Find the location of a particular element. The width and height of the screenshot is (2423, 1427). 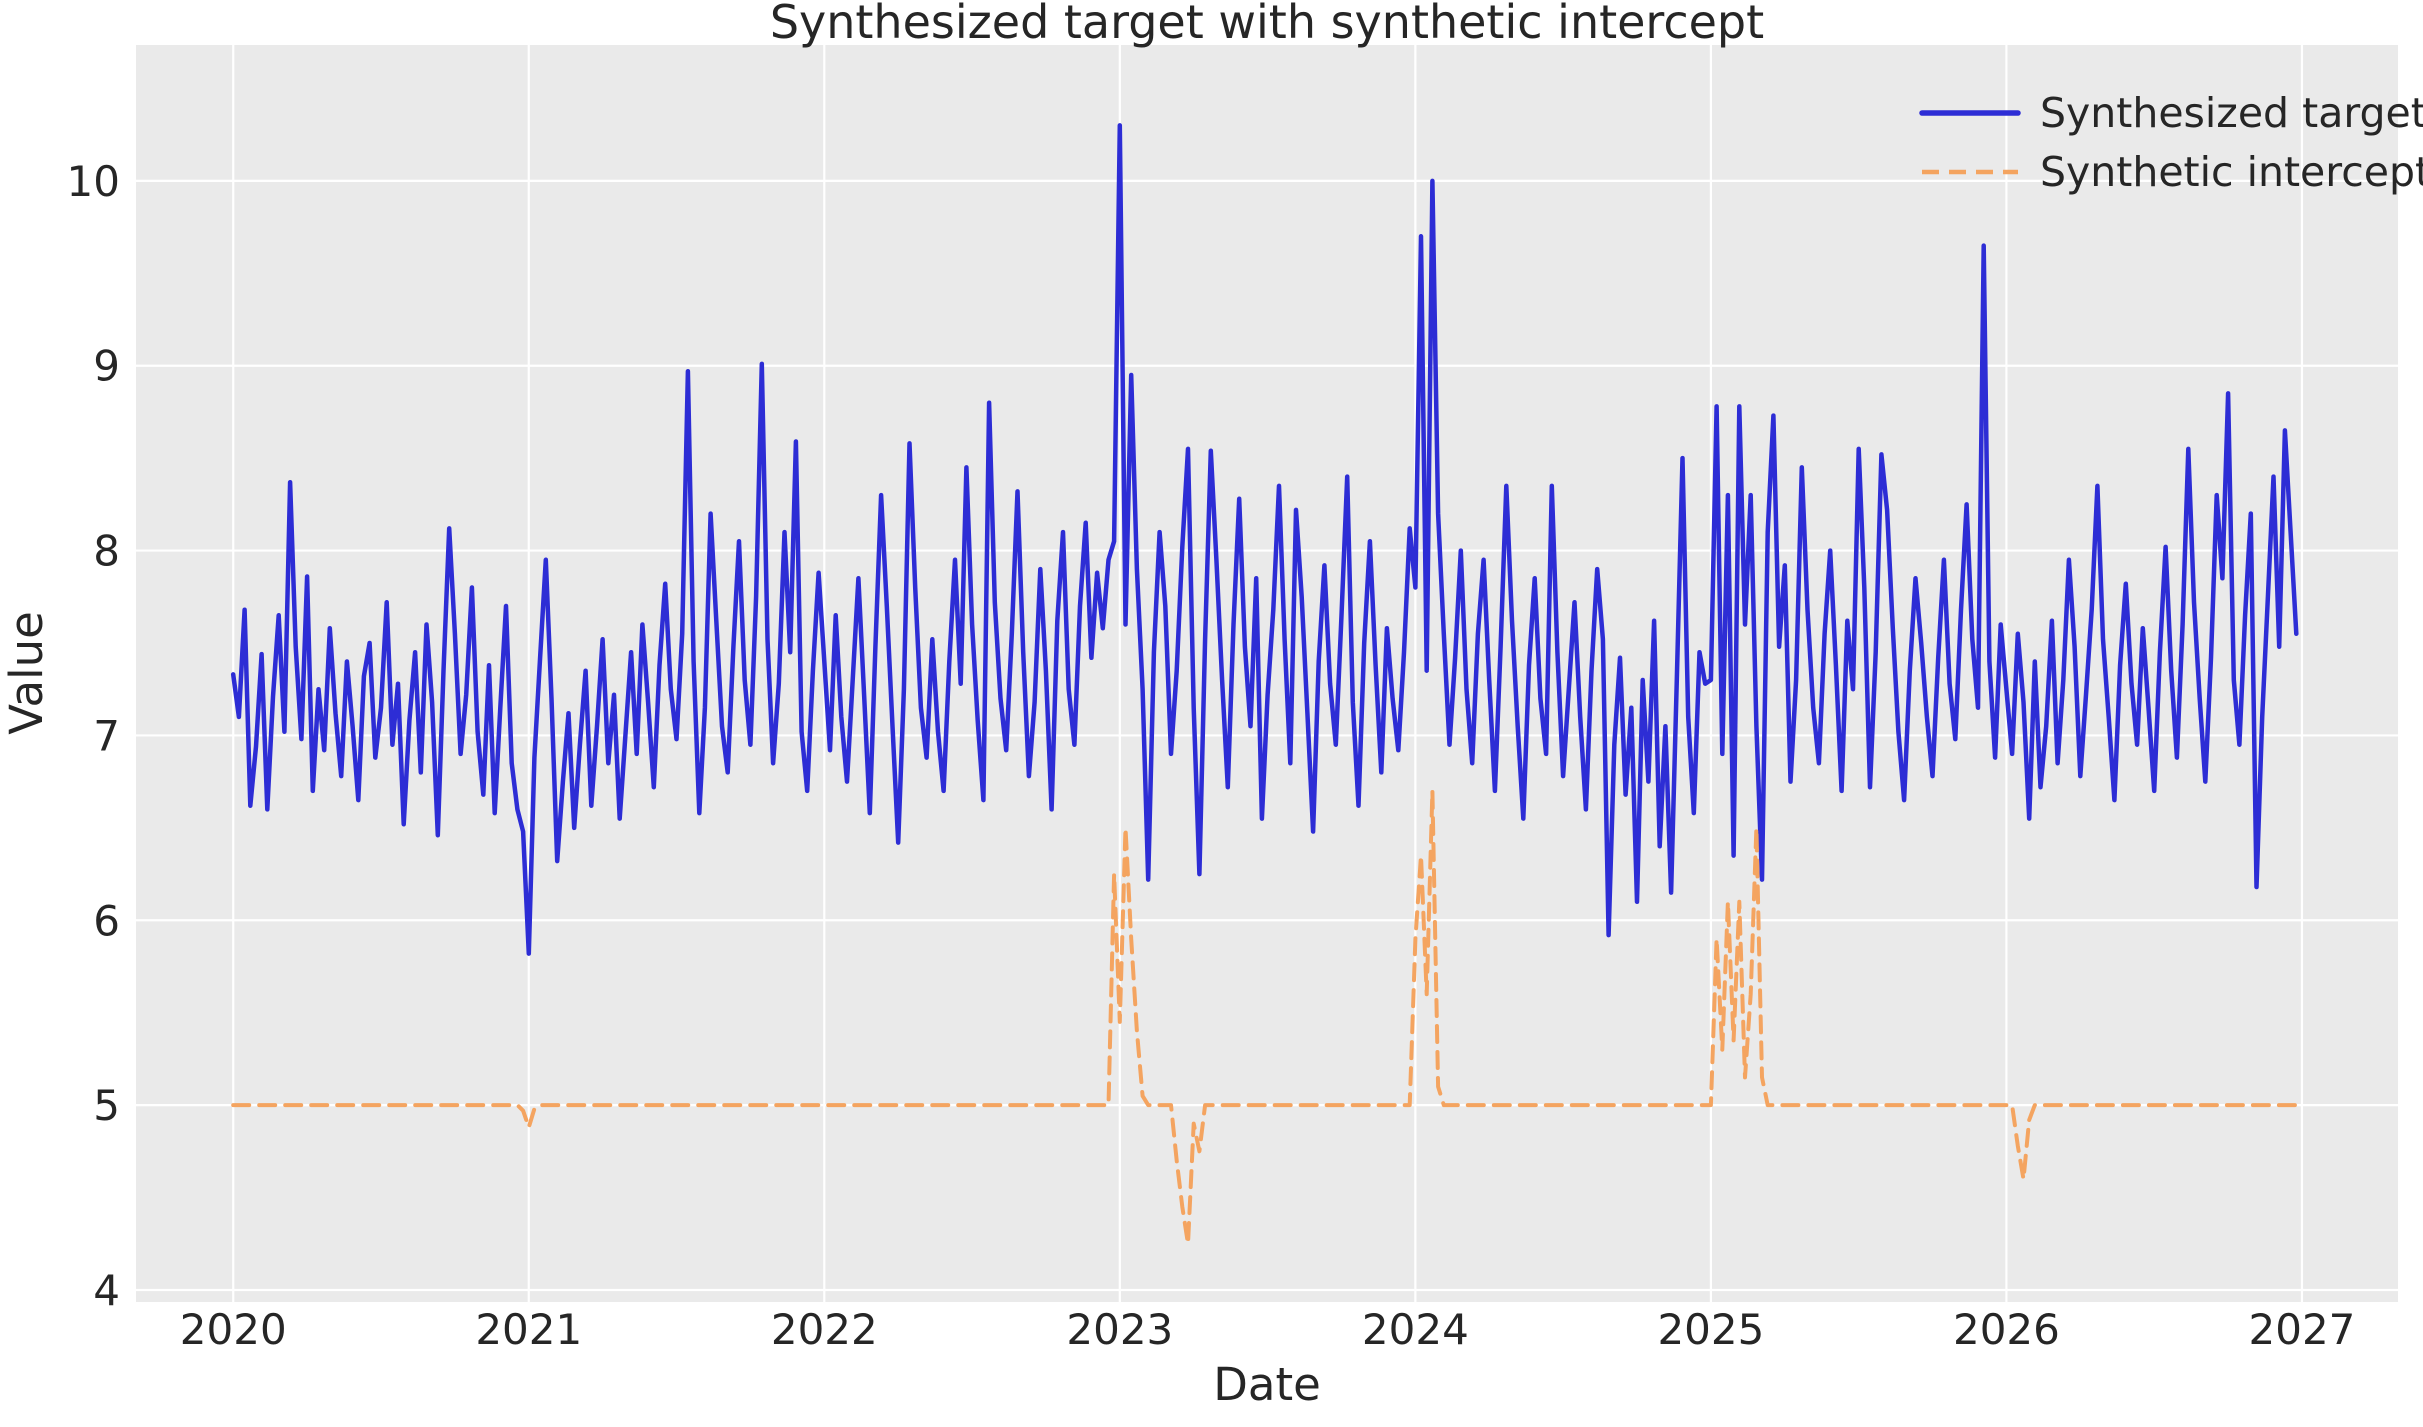

x-tick-labels: 2020 2021 2022 2023 2024 2025 2026 2027 is located at coordinates (1268, 1329).